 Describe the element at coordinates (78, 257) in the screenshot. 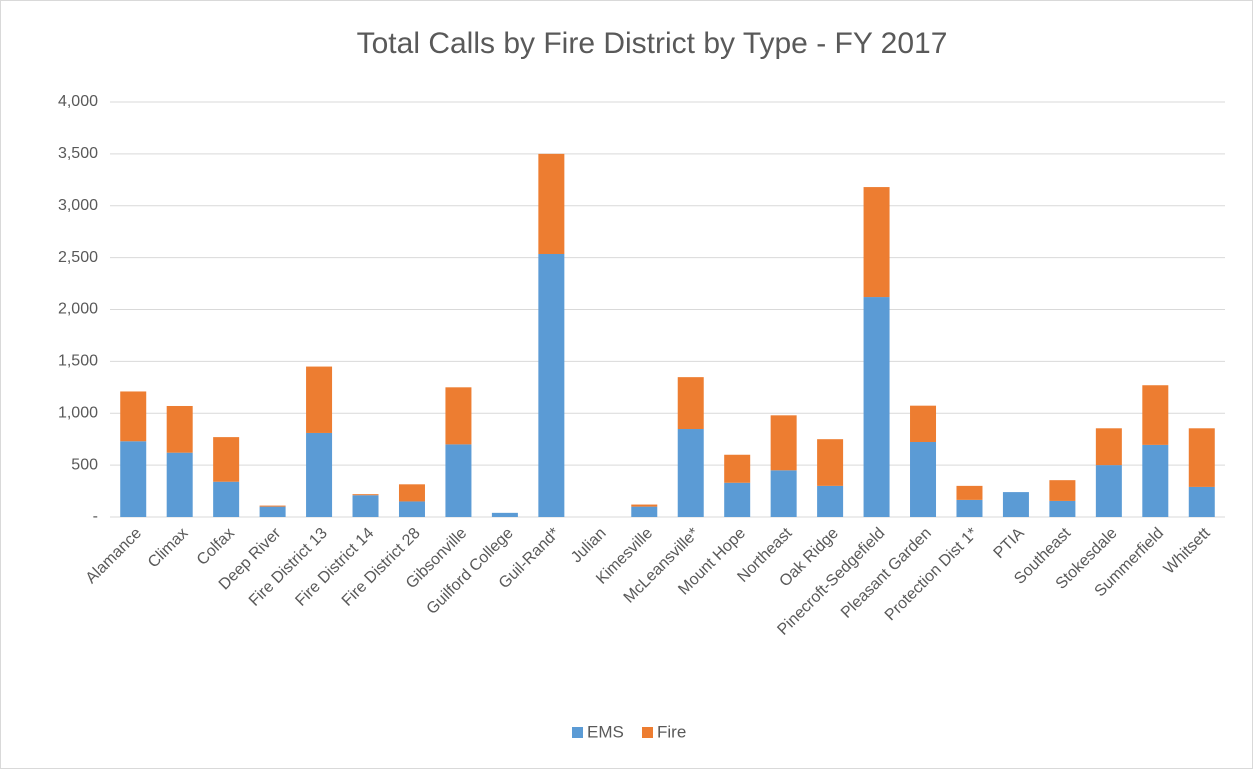

I see `y-tick-label: 2,500` at that location.